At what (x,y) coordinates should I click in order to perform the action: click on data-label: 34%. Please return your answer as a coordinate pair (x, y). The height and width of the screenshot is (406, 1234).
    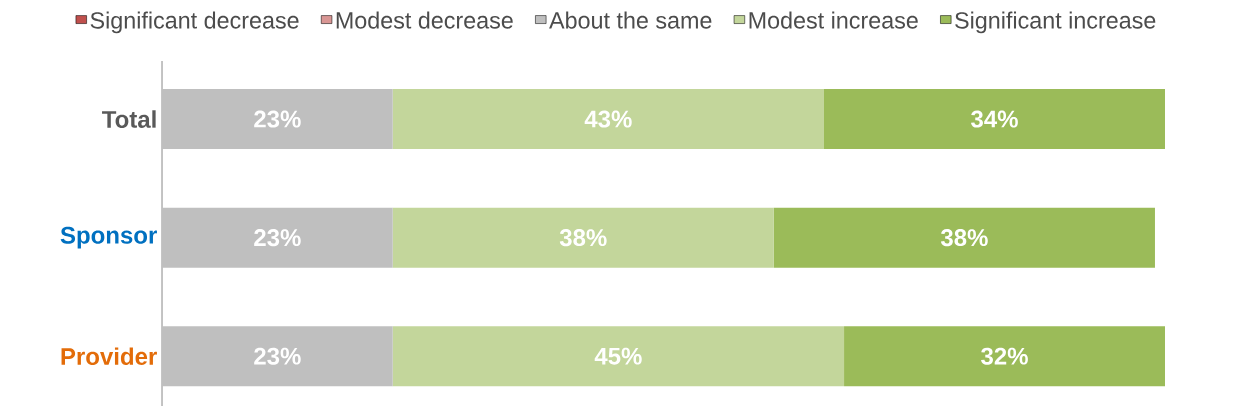
    Looking at the image, I should click on (994, 119).